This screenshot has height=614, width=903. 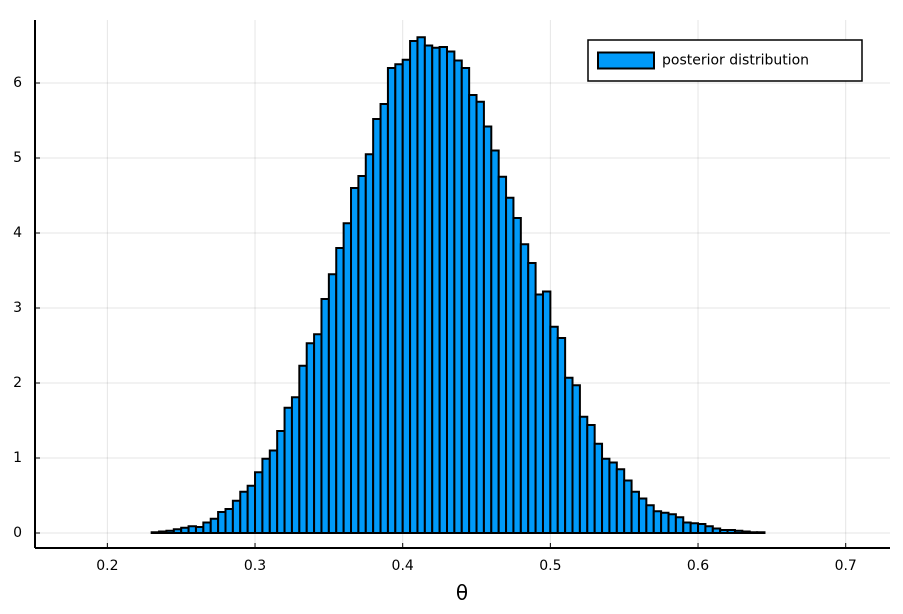 I want to click on y-tick-label: 6, so click(x=17, y=83).